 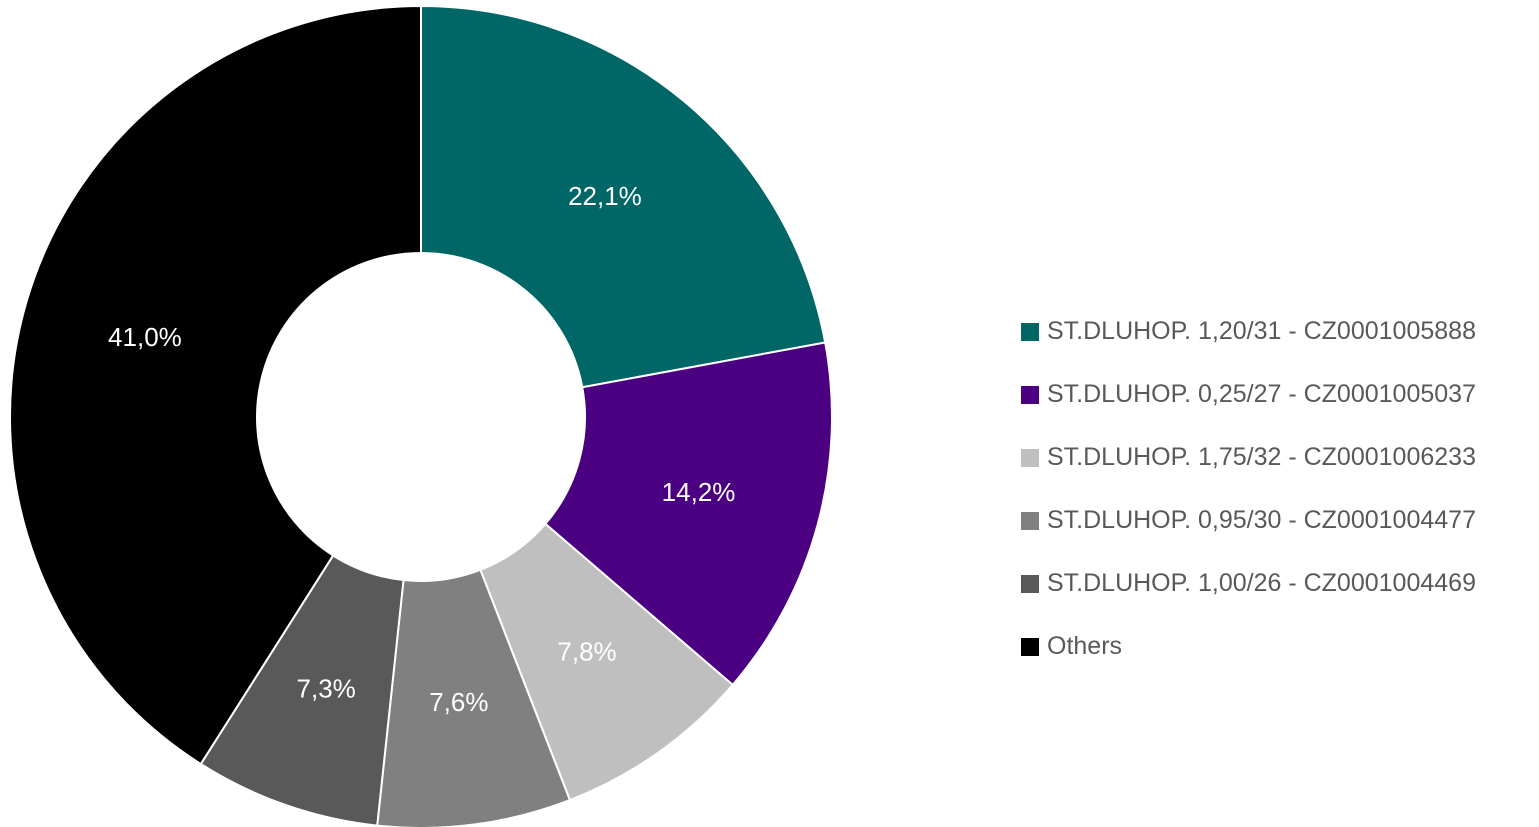 I want to click on legend-item-5: ST.DLUHOP. 1,00/26 - CZ0001004469, so click(x=1278, y=583).